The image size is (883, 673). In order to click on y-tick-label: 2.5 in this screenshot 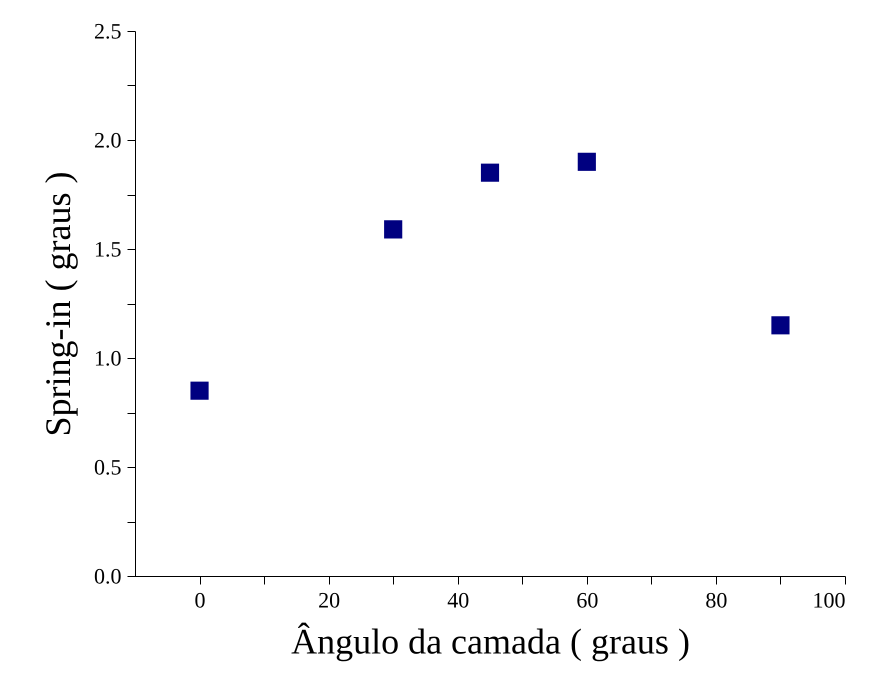, I will do `click(108, 31)`.